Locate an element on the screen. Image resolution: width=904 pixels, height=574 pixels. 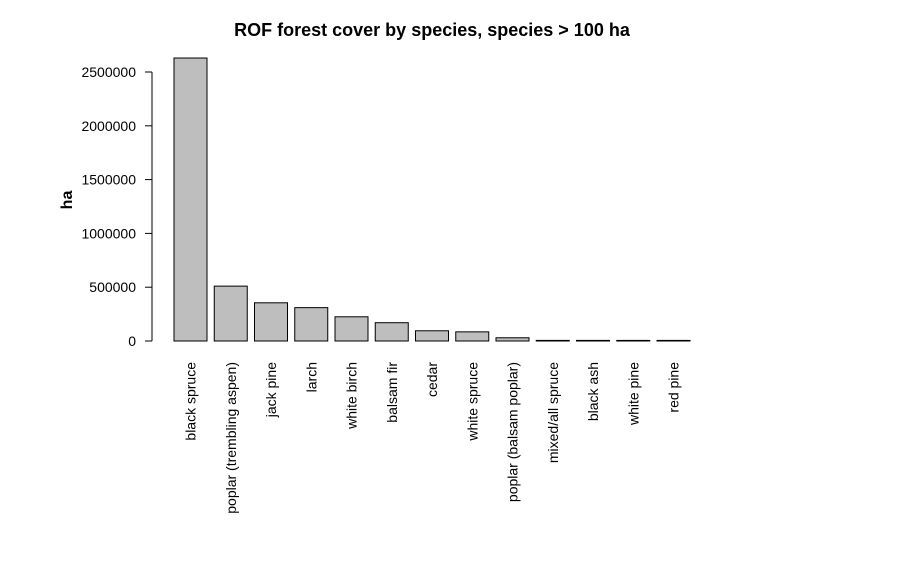
y-tick-label: 2500000 is located at coordinates (108, 72).